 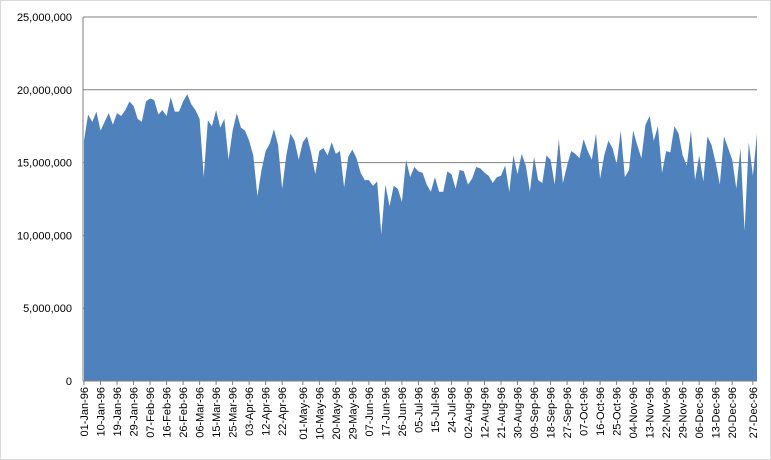 I want to click on x-tick-label: 02-Aug-96, so click(x=469, y=412).